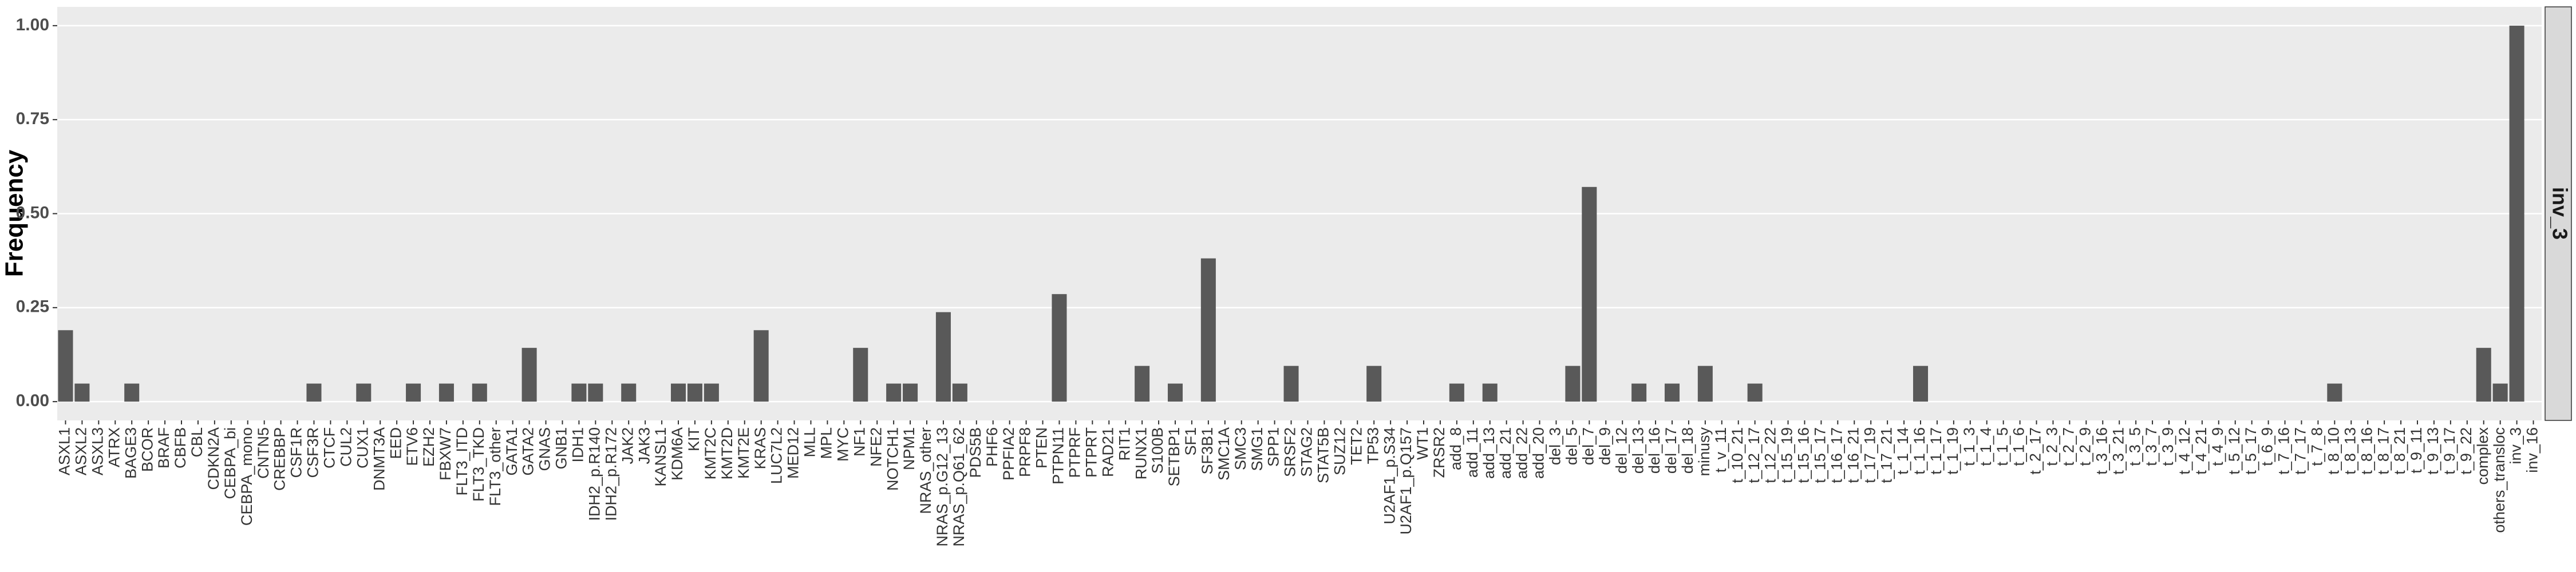 The image size is (2576, 572). What do you see at coordinates (1240, 448) in the screenshot?
I see `x-tick-label: SMC3` at bounding box center [1240, 448].